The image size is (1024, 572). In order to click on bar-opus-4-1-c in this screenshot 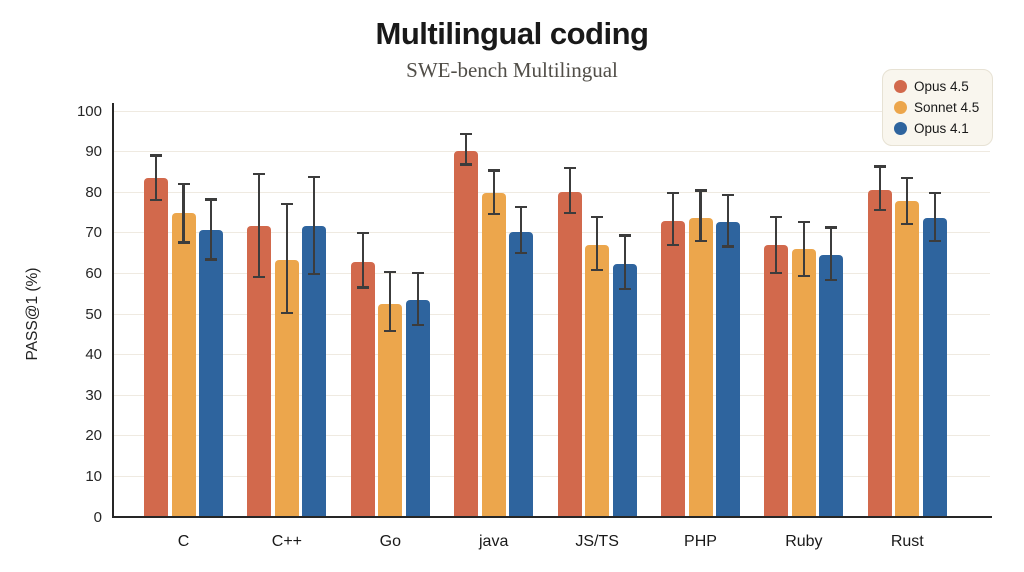, I will do `click(211, 373)`.